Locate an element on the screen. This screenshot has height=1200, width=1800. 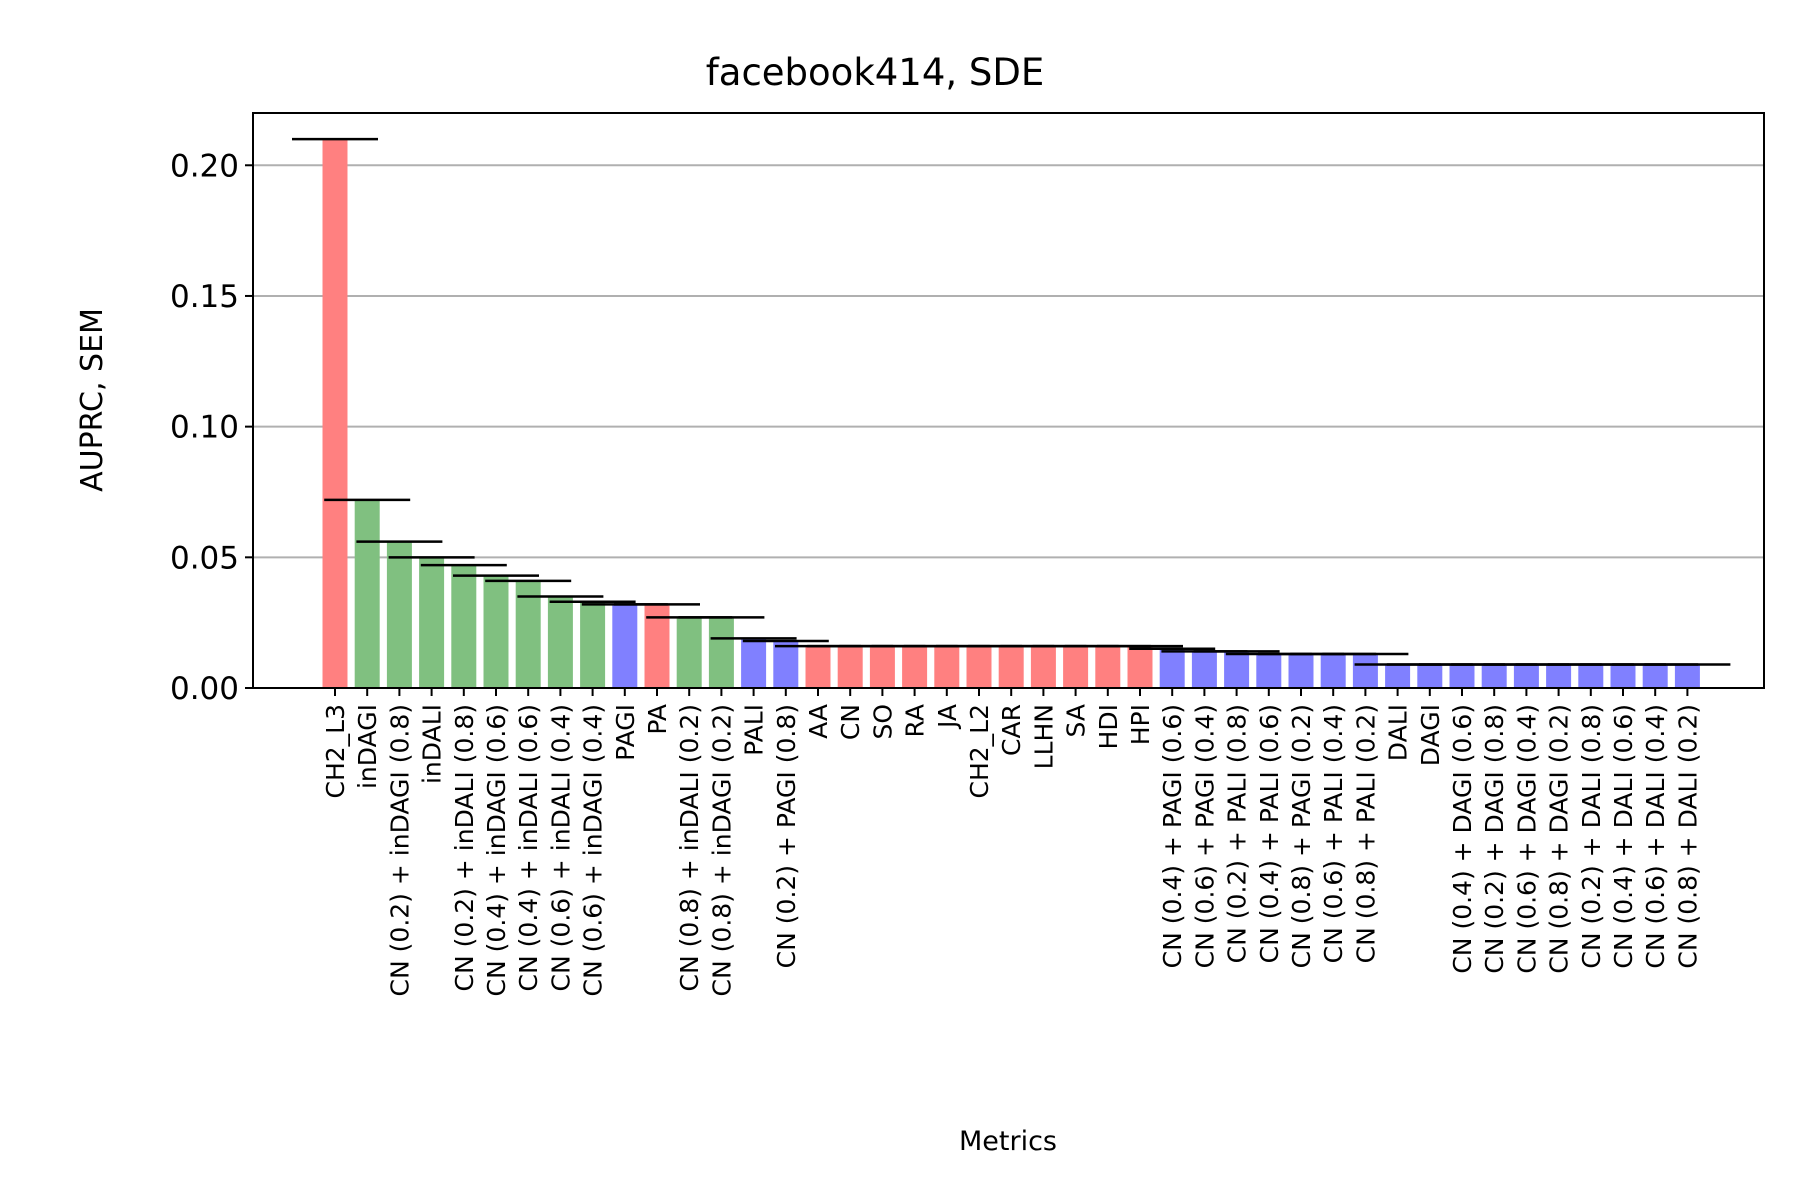
x-tick-label: CN (0.8) + DALI (0.2) is located at coordinates (1687, 836).